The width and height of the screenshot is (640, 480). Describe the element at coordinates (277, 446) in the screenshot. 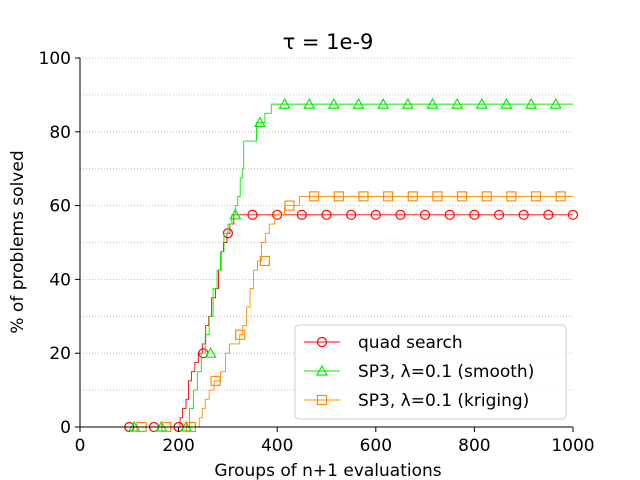

I see `x-tick-label: 400` at that location.